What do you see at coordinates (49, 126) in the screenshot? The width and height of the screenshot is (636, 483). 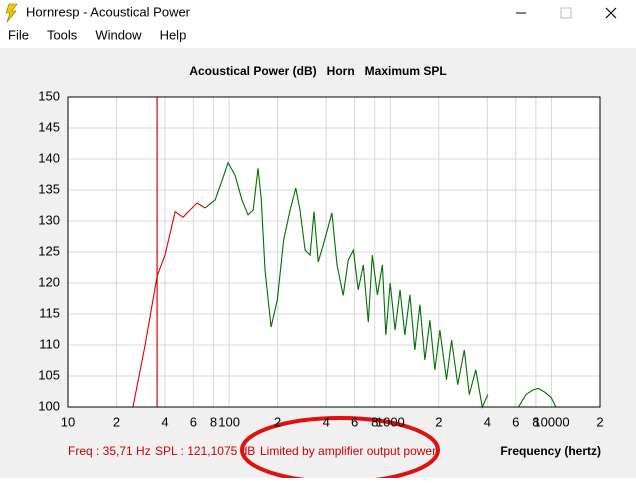 I see `y-tick-label: 145` at bounding box center [49, 126].